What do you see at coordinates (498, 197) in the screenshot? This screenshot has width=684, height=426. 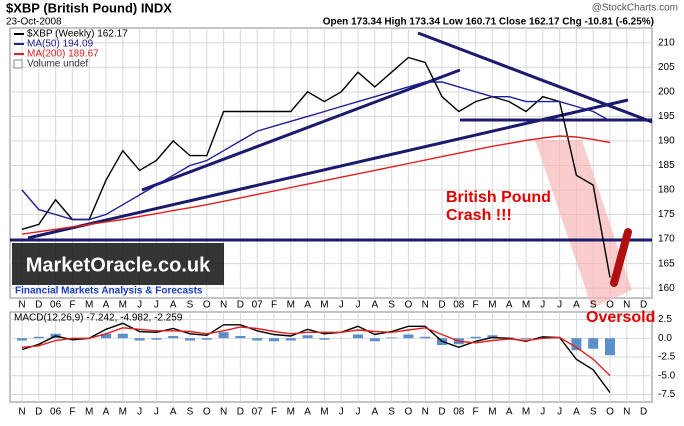 I see `annotation: British Pound` at bounding box center [498, 197].